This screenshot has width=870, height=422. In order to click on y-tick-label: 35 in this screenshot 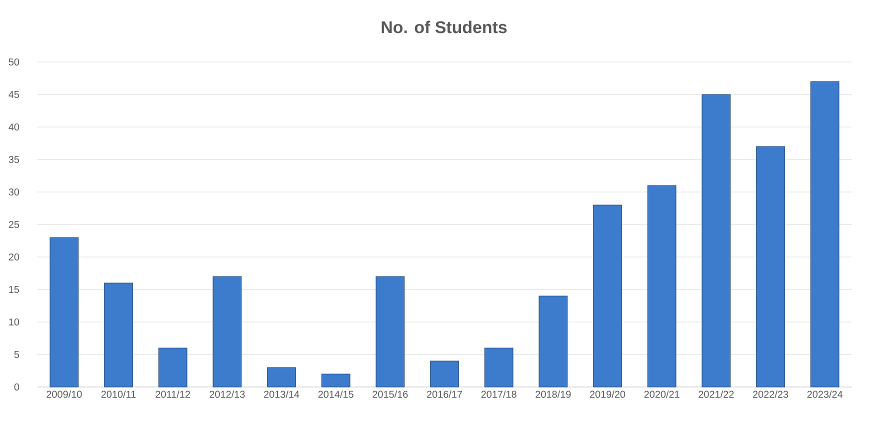, I will do `click(14, 160)`.